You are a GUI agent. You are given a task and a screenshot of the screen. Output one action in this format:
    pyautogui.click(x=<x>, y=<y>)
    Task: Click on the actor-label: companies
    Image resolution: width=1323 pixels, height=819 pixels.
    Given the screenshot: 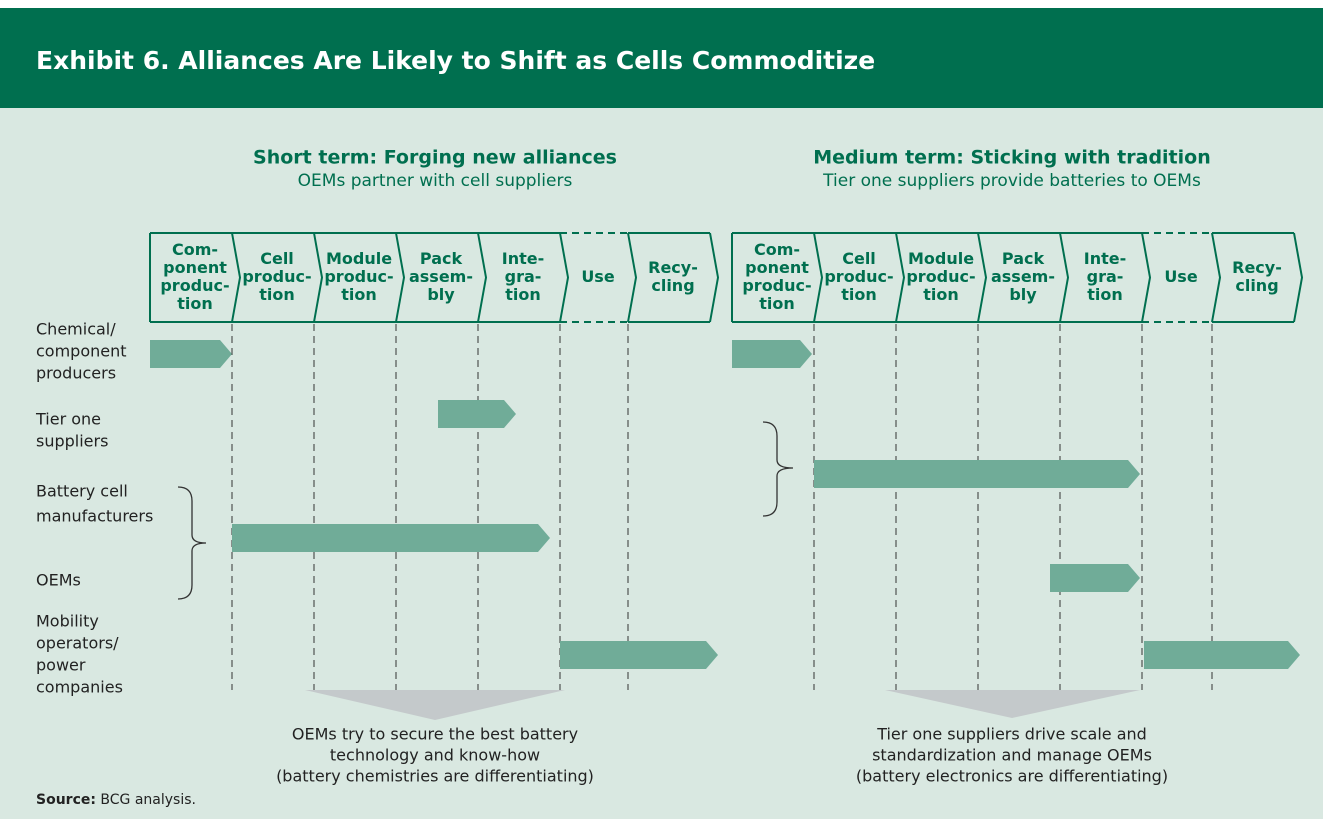 What is the action you would take?
    pyautogui.click(x=79, y=687)
    